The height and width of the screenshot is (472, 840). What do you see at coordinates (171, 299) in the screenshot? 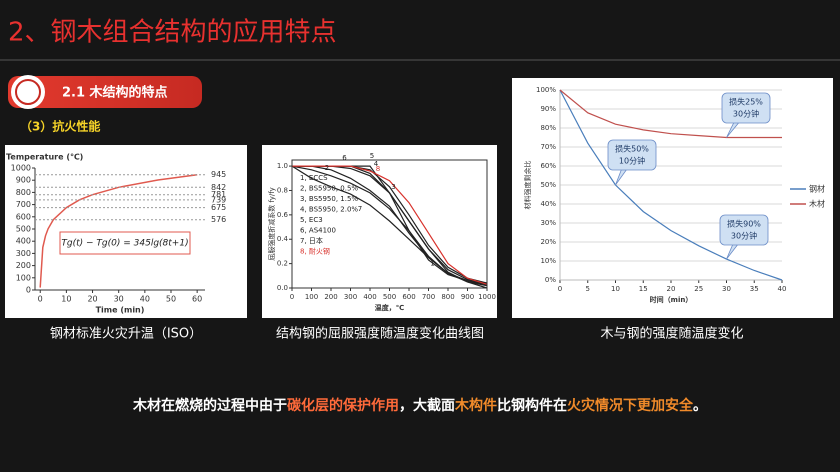
I see `x-tick-label: 50` at bounding box center [171, 299].